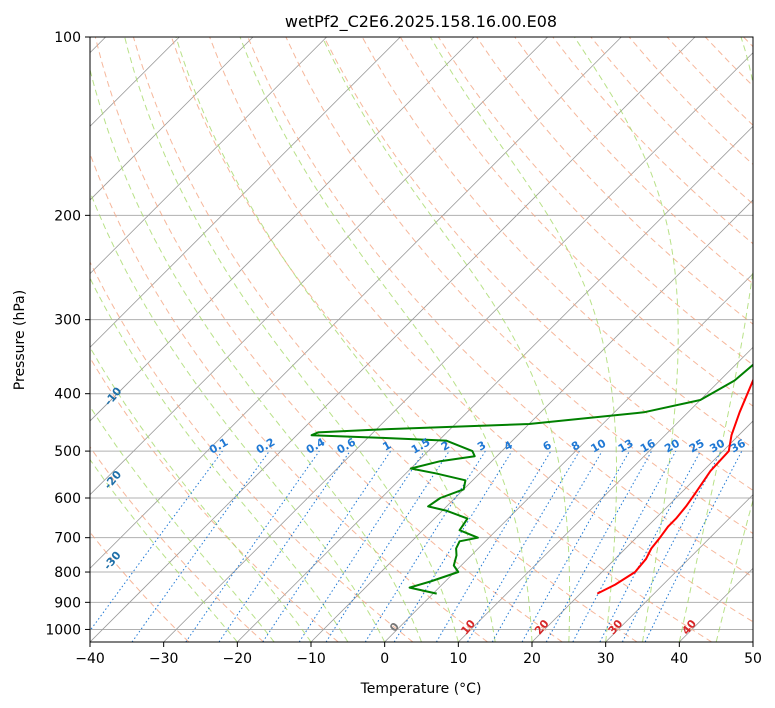 This screenshot has height=708, width=775. I want to click on x-tick-label: 20, so click(532, 659).